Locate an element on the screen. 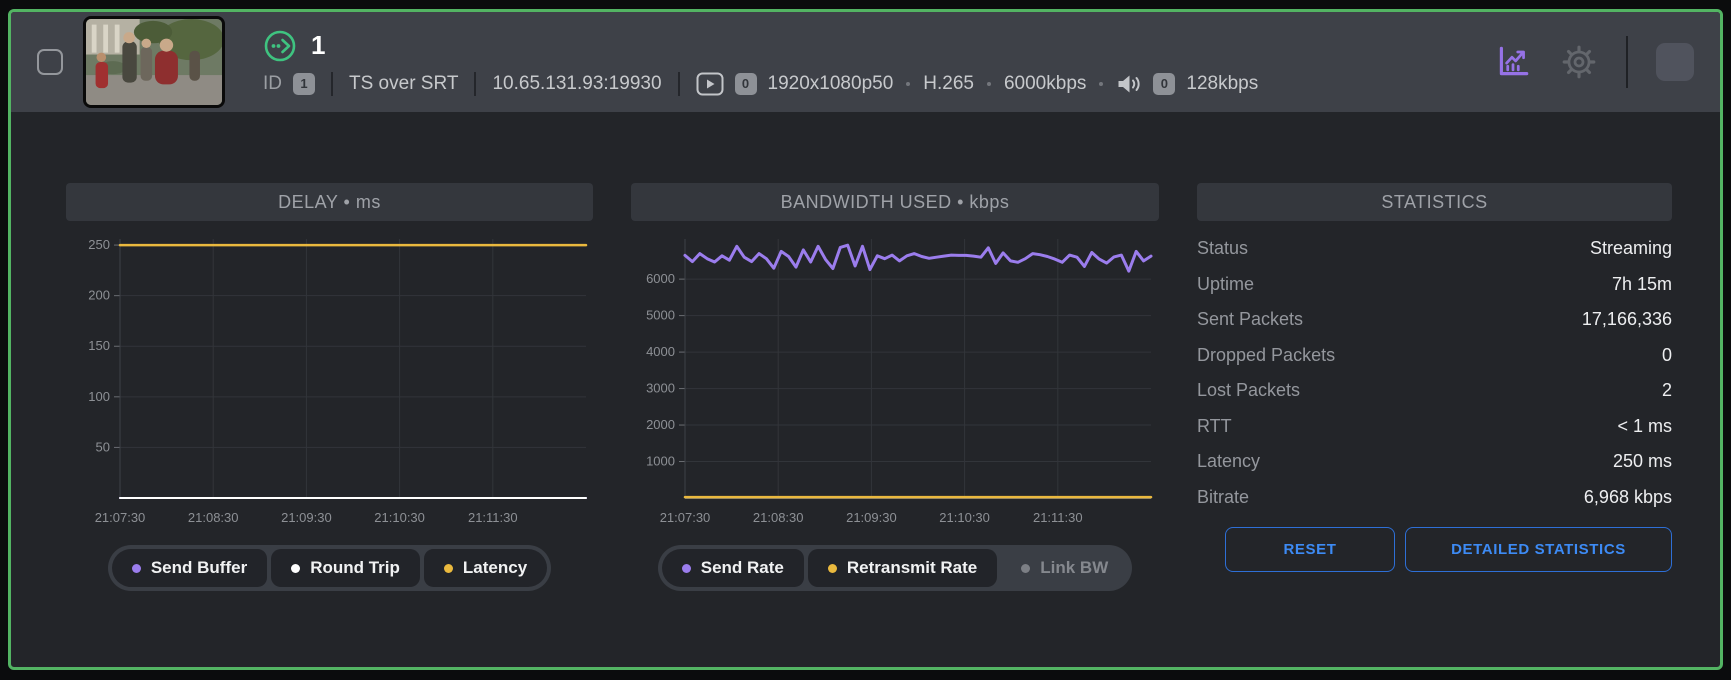  stat-value: 0 is located at coordinates (1666, 354).